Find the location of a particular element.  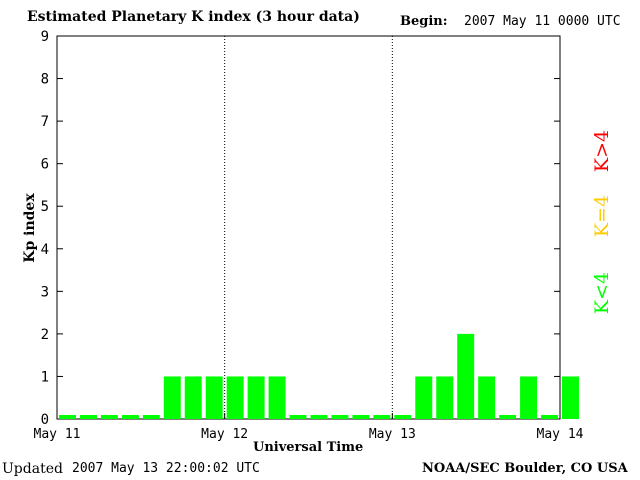

y-tick-label: 1 is located at coordinates (45, 377).